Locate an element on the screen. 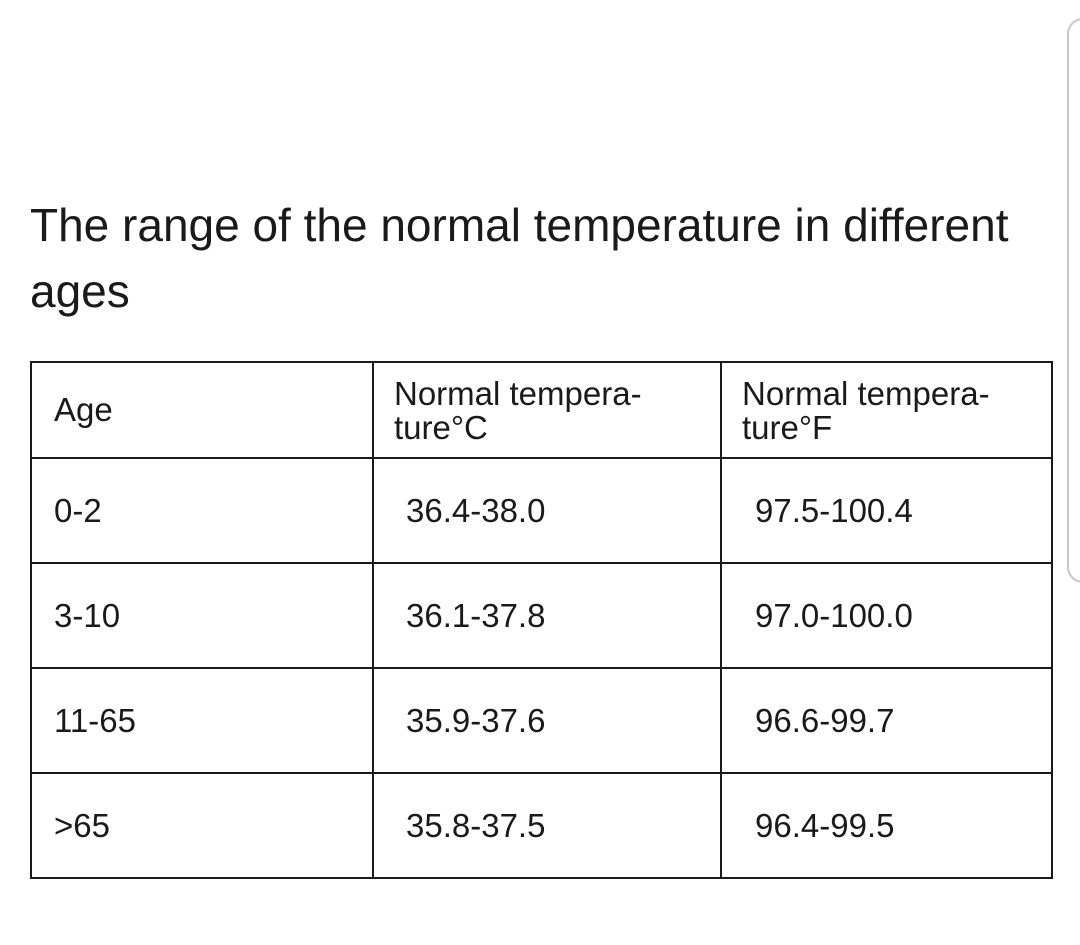  table-row: 11-65 35.9-37.6 96.6-99.7 is located at coordinates (541, 720).